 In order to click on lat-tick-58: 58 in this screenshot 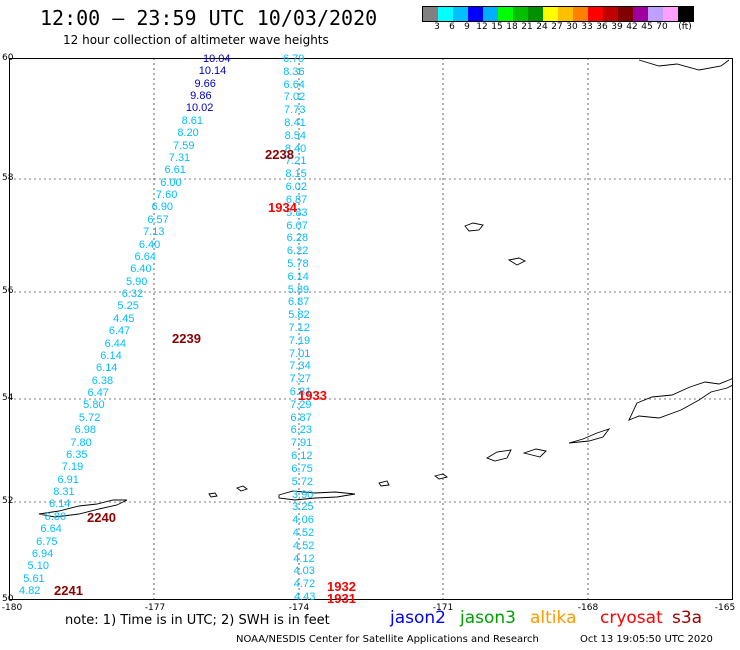, I will do `click(8, 178)`.